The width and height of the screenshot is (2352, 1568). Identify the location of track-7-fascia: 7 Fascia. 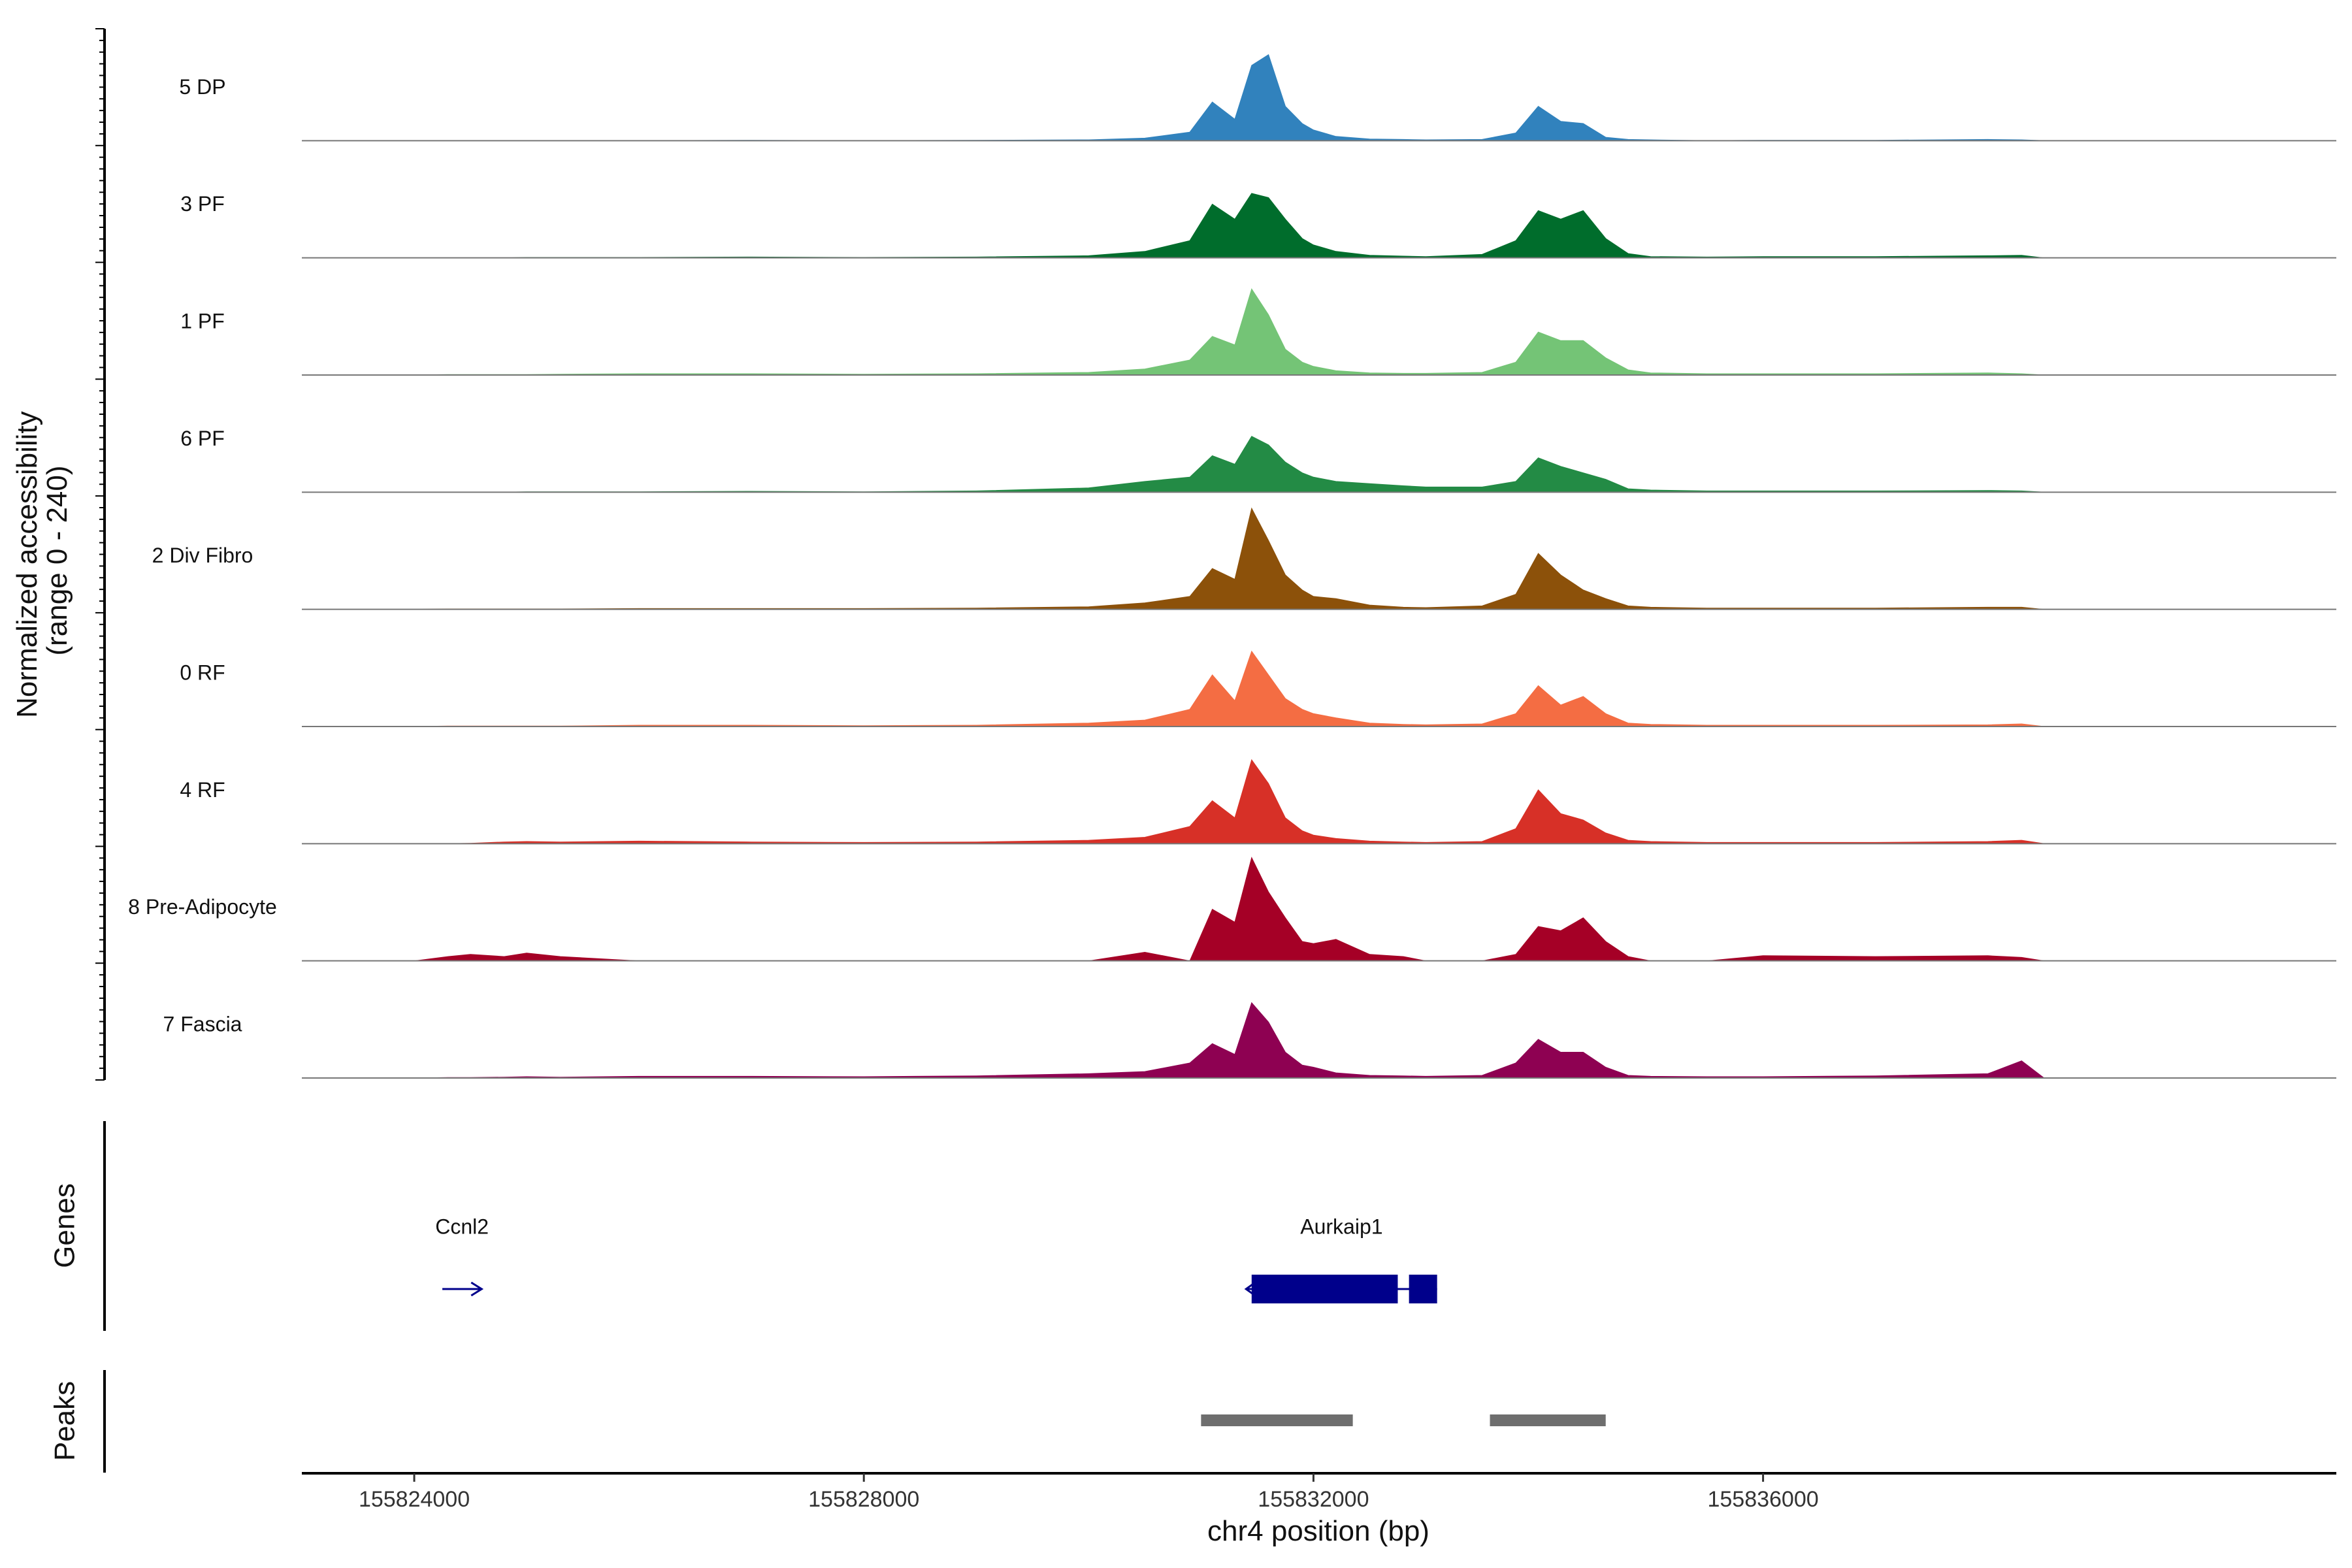
(1249, 1040).